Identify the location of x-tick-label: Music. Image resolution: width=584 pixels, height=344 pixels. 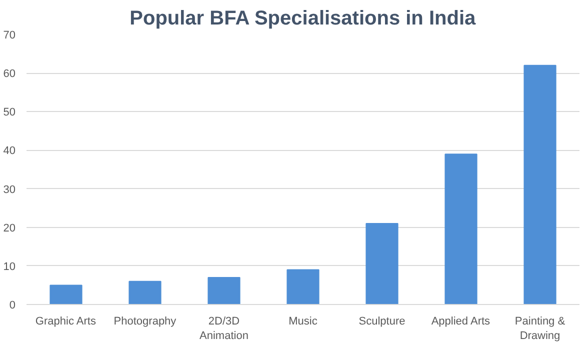
(303, 322).